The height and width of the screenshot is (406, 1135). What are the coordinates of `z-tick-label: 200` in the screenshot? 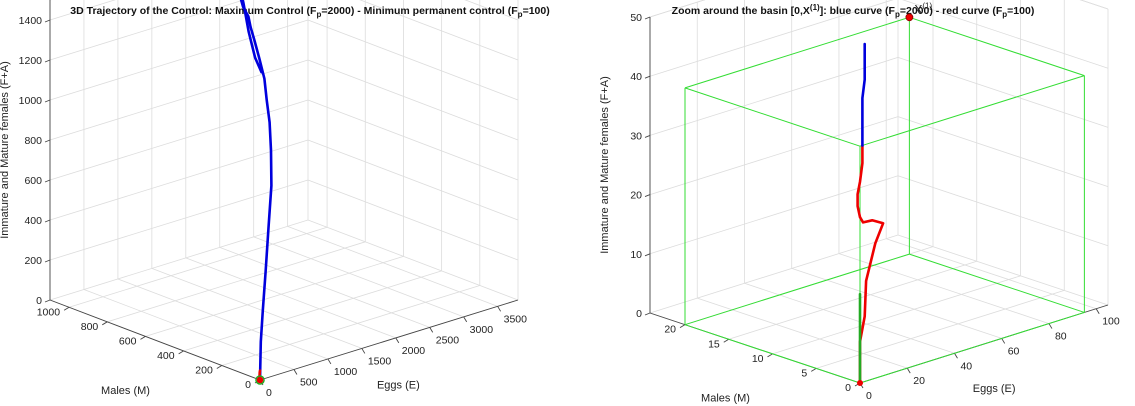 It's located at (33, 261).